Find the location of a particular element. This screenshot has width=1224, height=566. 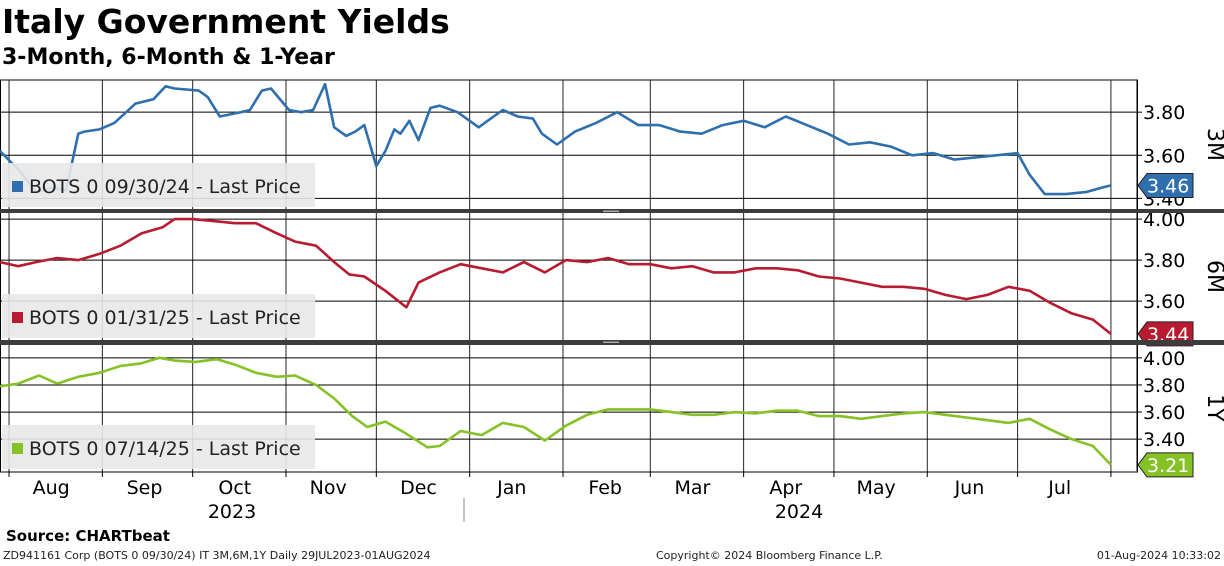

year-label: 2024 is located at coordinates (799, 512).